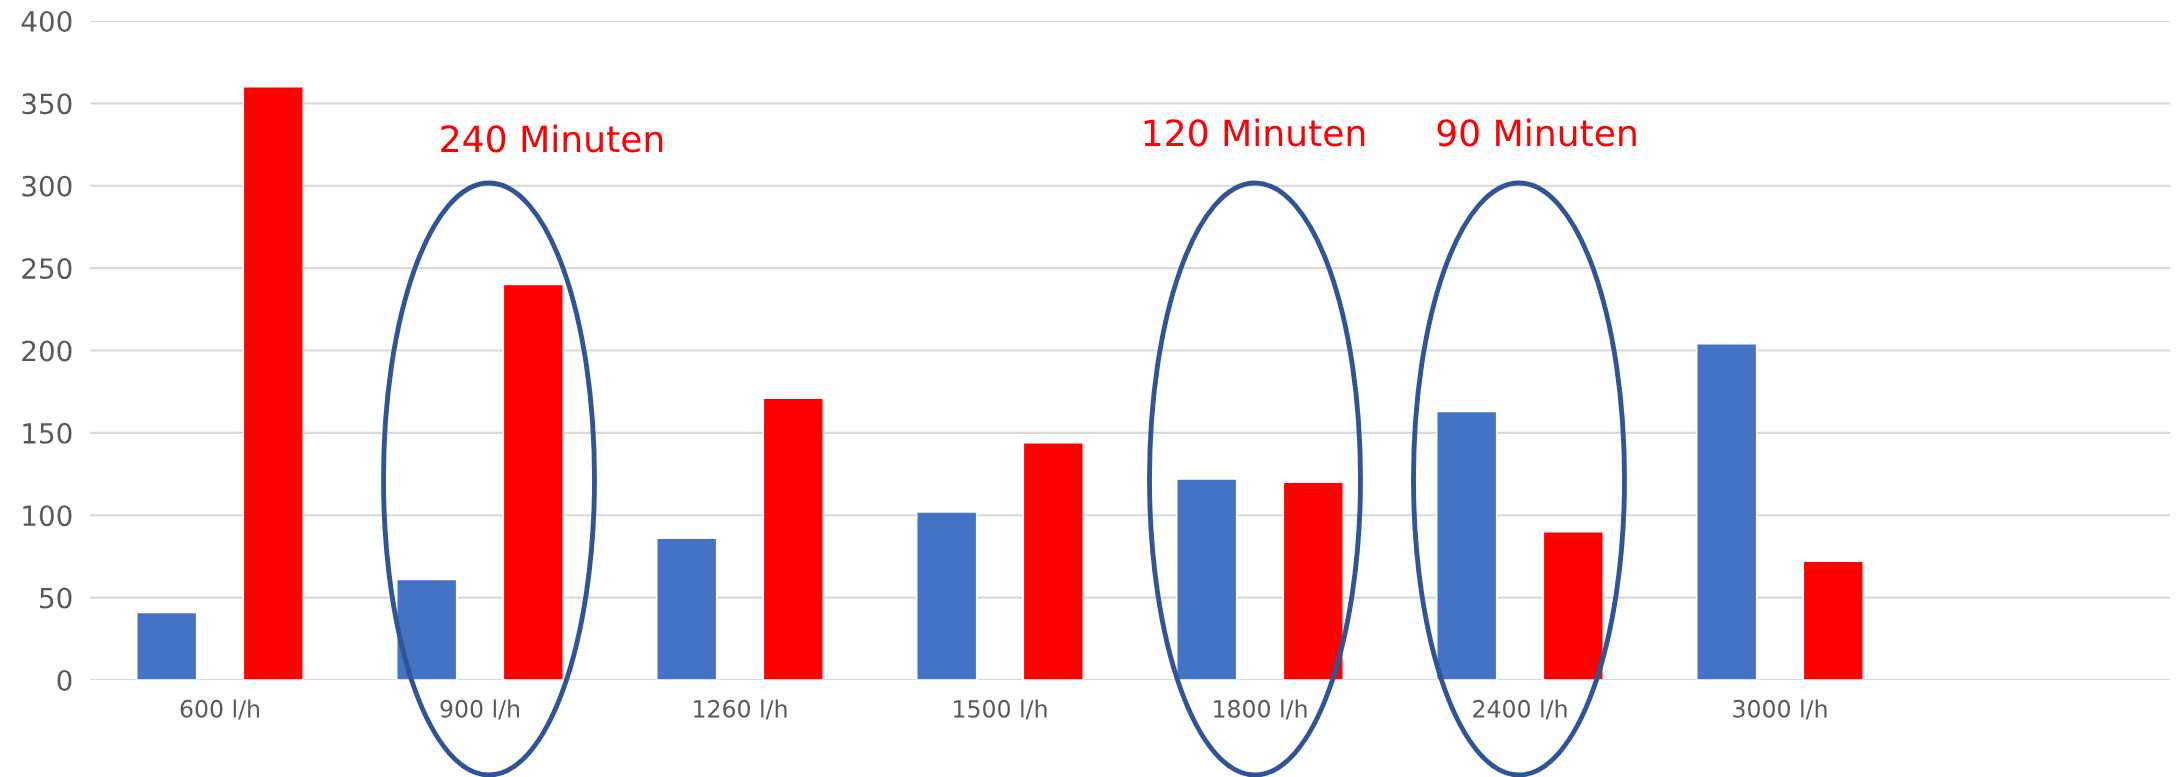  I want to click on x-tick-label: 1260 l/h, so click(740, 709).